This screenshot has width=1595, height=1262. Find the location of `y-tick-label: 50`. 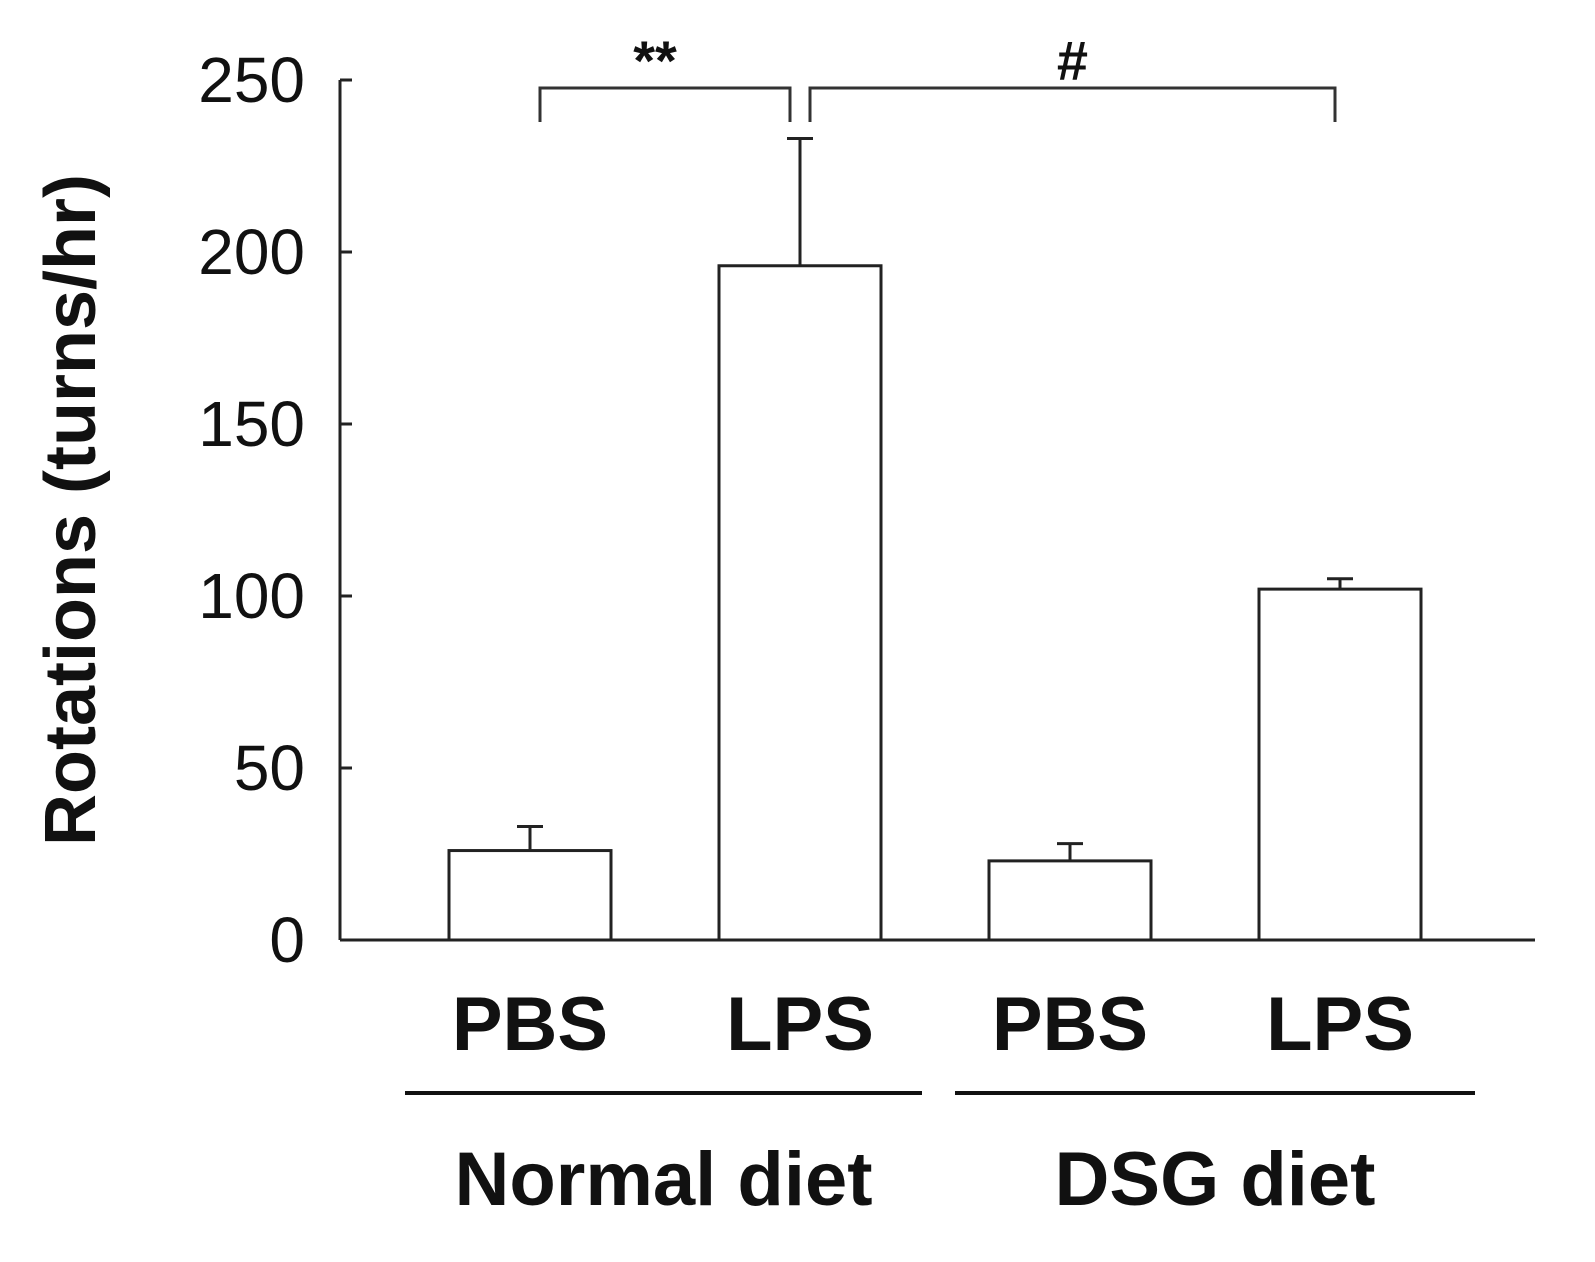

y-tick-label: 50 is located at coordinates (269, 768).